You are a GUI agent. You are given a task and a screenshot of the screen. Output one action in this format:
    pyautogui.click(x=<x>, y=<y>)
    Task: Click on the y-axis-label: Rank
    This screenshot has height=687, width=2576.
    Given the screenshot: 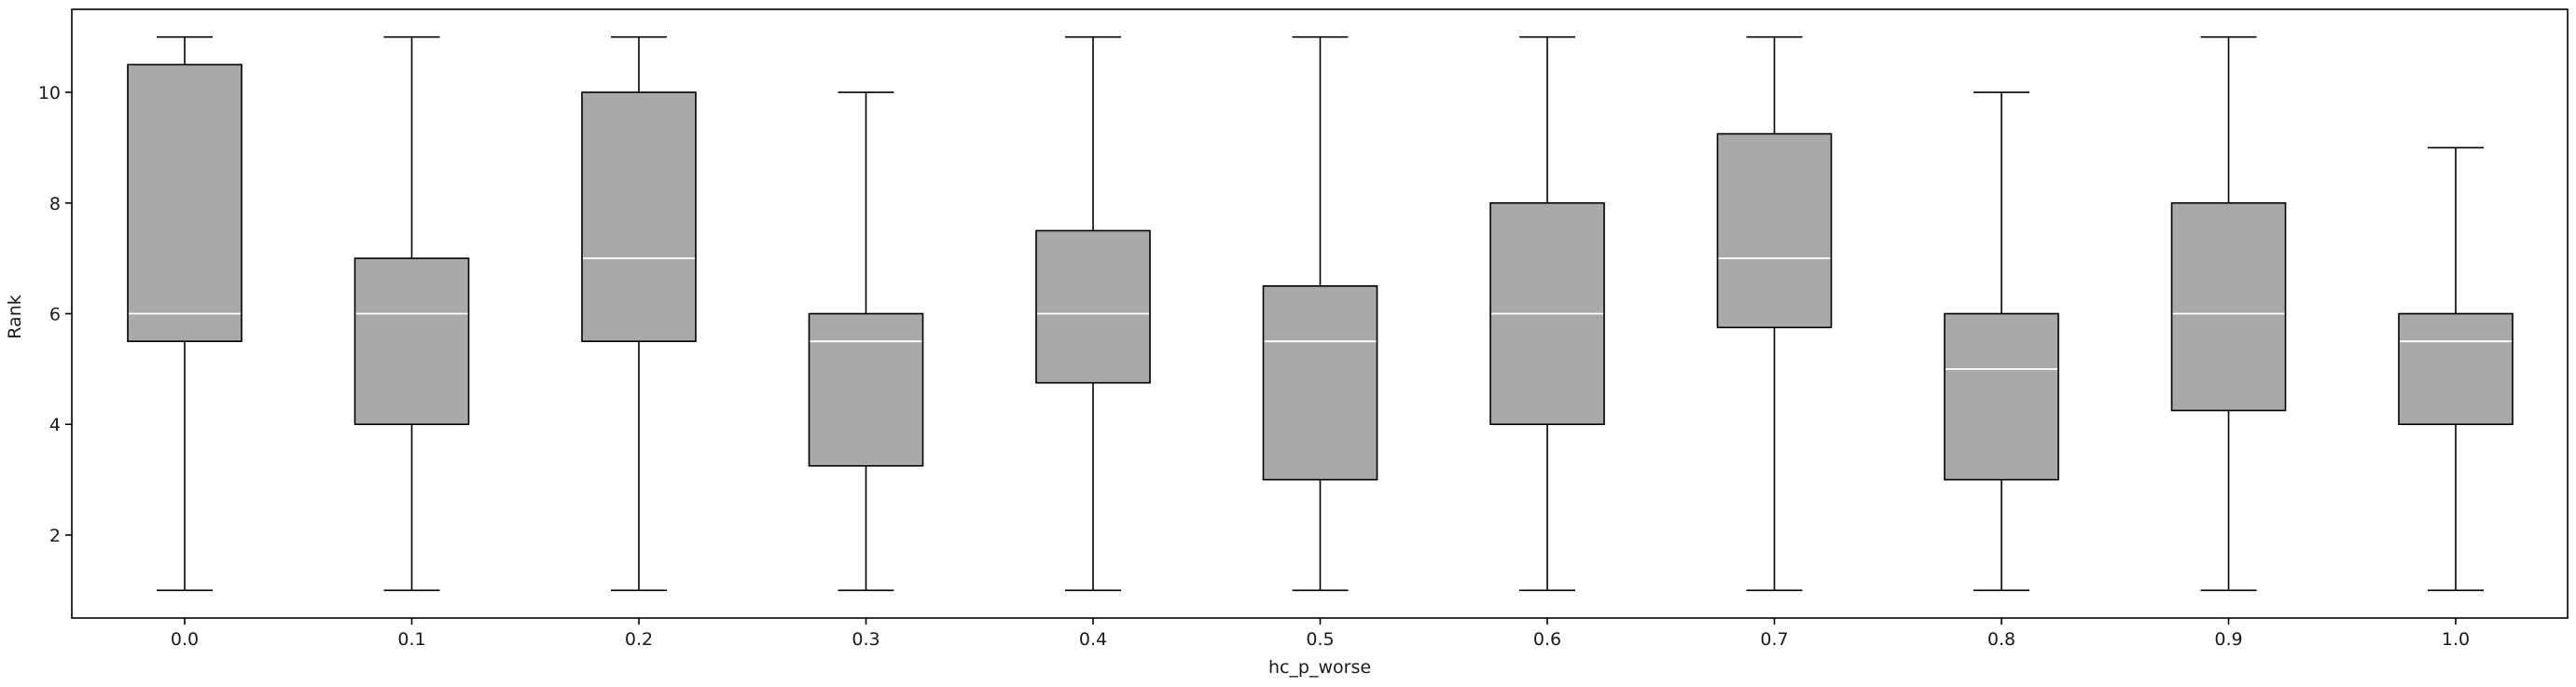 What is the action you would take?
    pyautogui.click(x=15, y=316)
    